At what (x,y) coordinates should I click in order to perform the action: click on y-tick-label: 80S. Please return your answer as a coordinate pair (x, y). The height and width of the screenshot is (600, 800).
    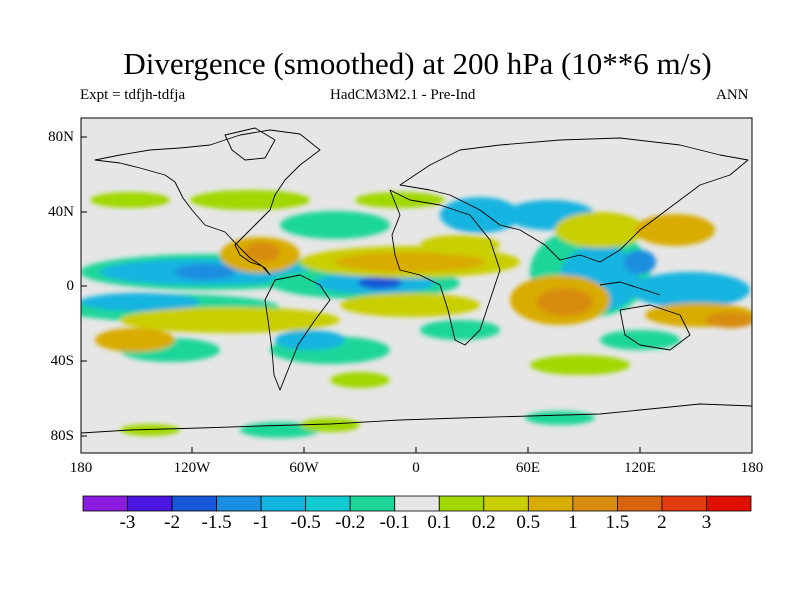
    Looking at the image, I should click on (62, 436).